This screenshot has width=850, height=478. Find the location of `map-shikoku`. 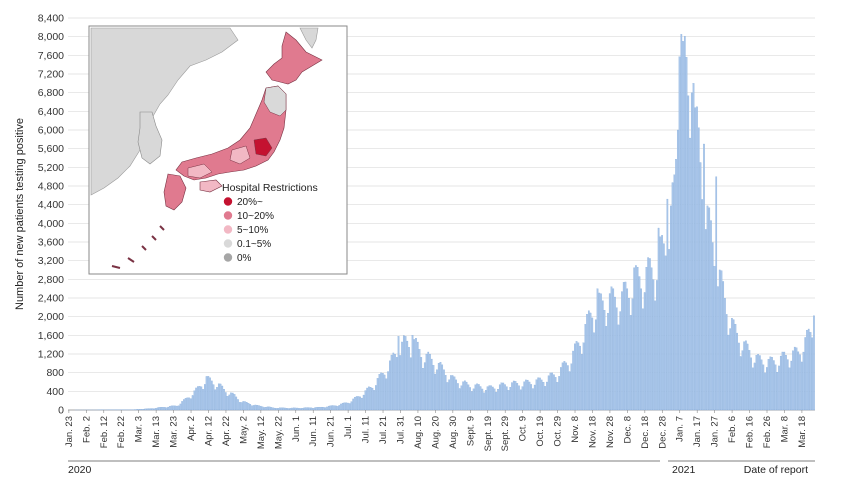

map-shikoku is located at coordinates (211, 186).